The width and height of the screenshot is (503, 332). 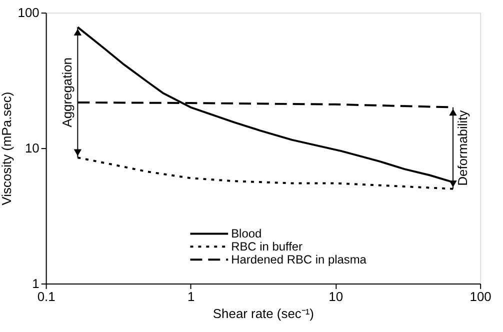 What do you see at coordinates (481, 296) in the screenshot?
I see `x-tick-label: 100` at bounding box center [481, 296].